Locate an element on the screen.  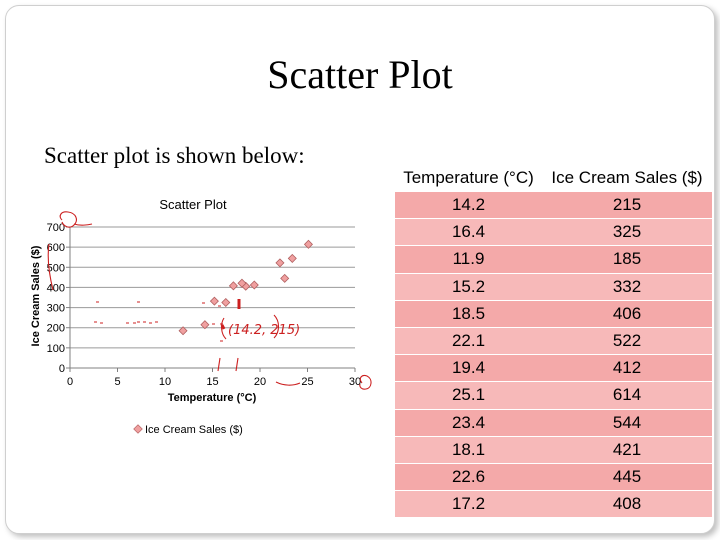
cell-temperature: 22.6 is located at coordinates (468, 476).